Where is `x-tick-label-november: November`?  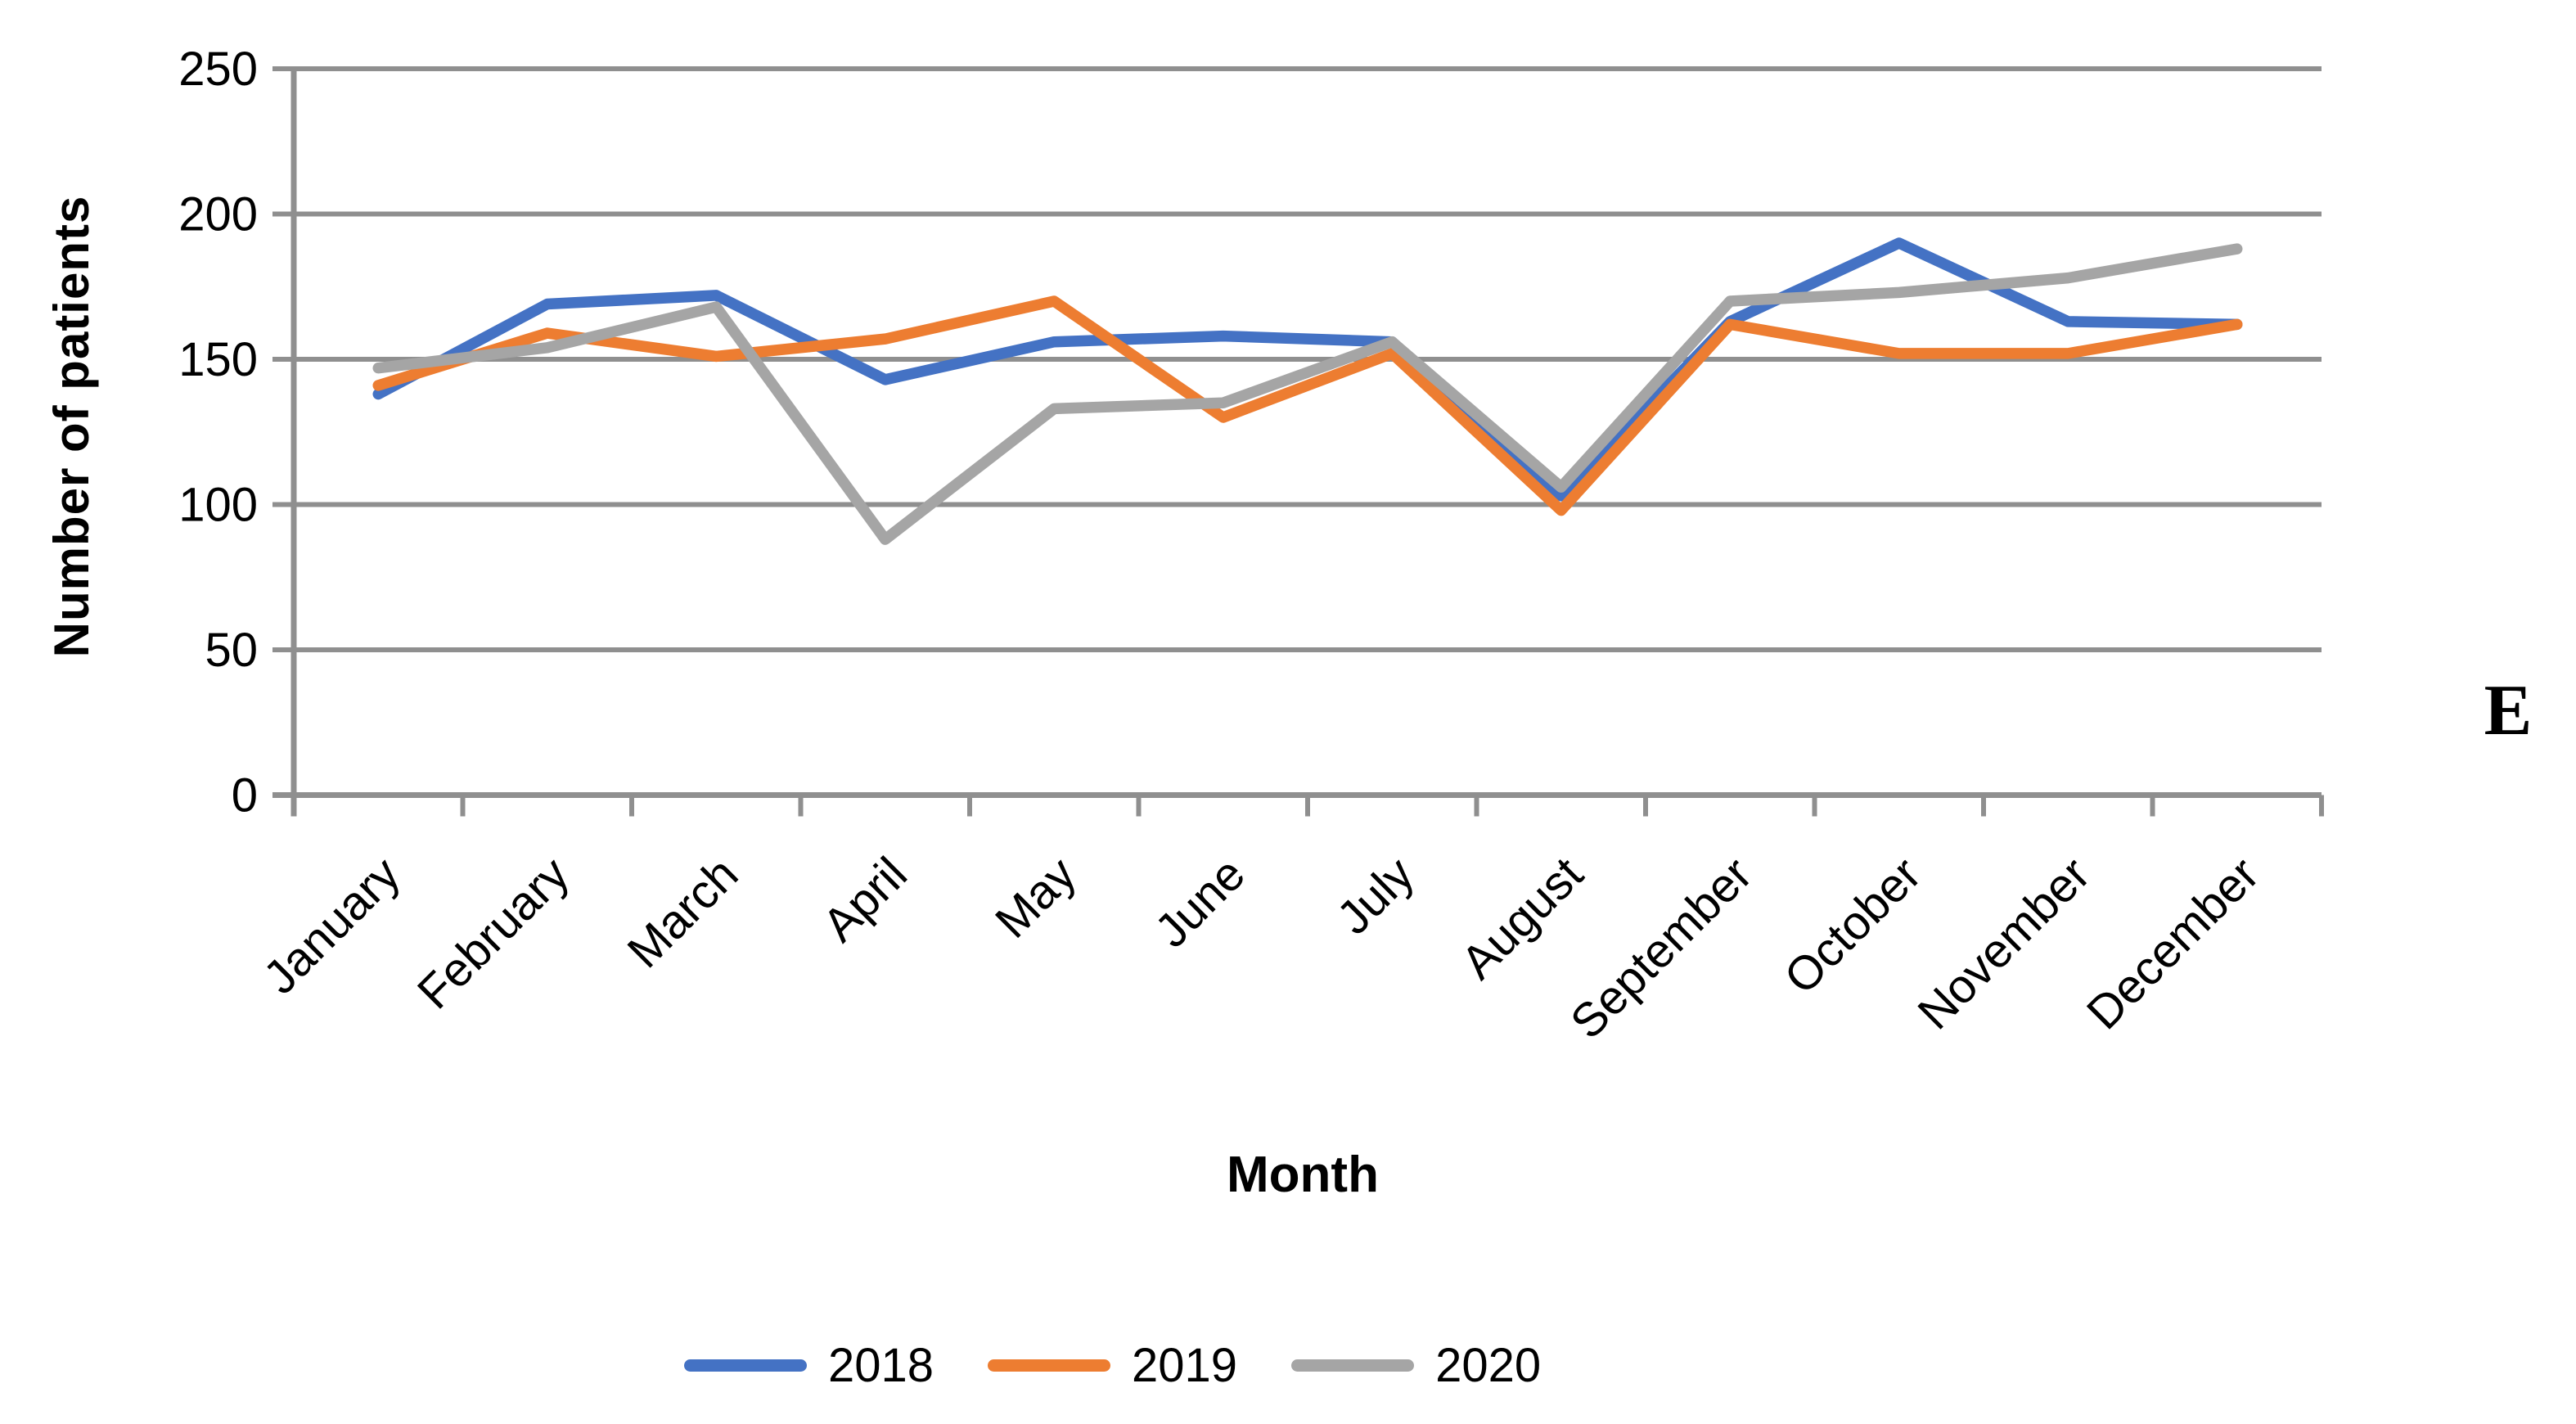 x-tick-label-november: November is located at coordinates (2003, 943).